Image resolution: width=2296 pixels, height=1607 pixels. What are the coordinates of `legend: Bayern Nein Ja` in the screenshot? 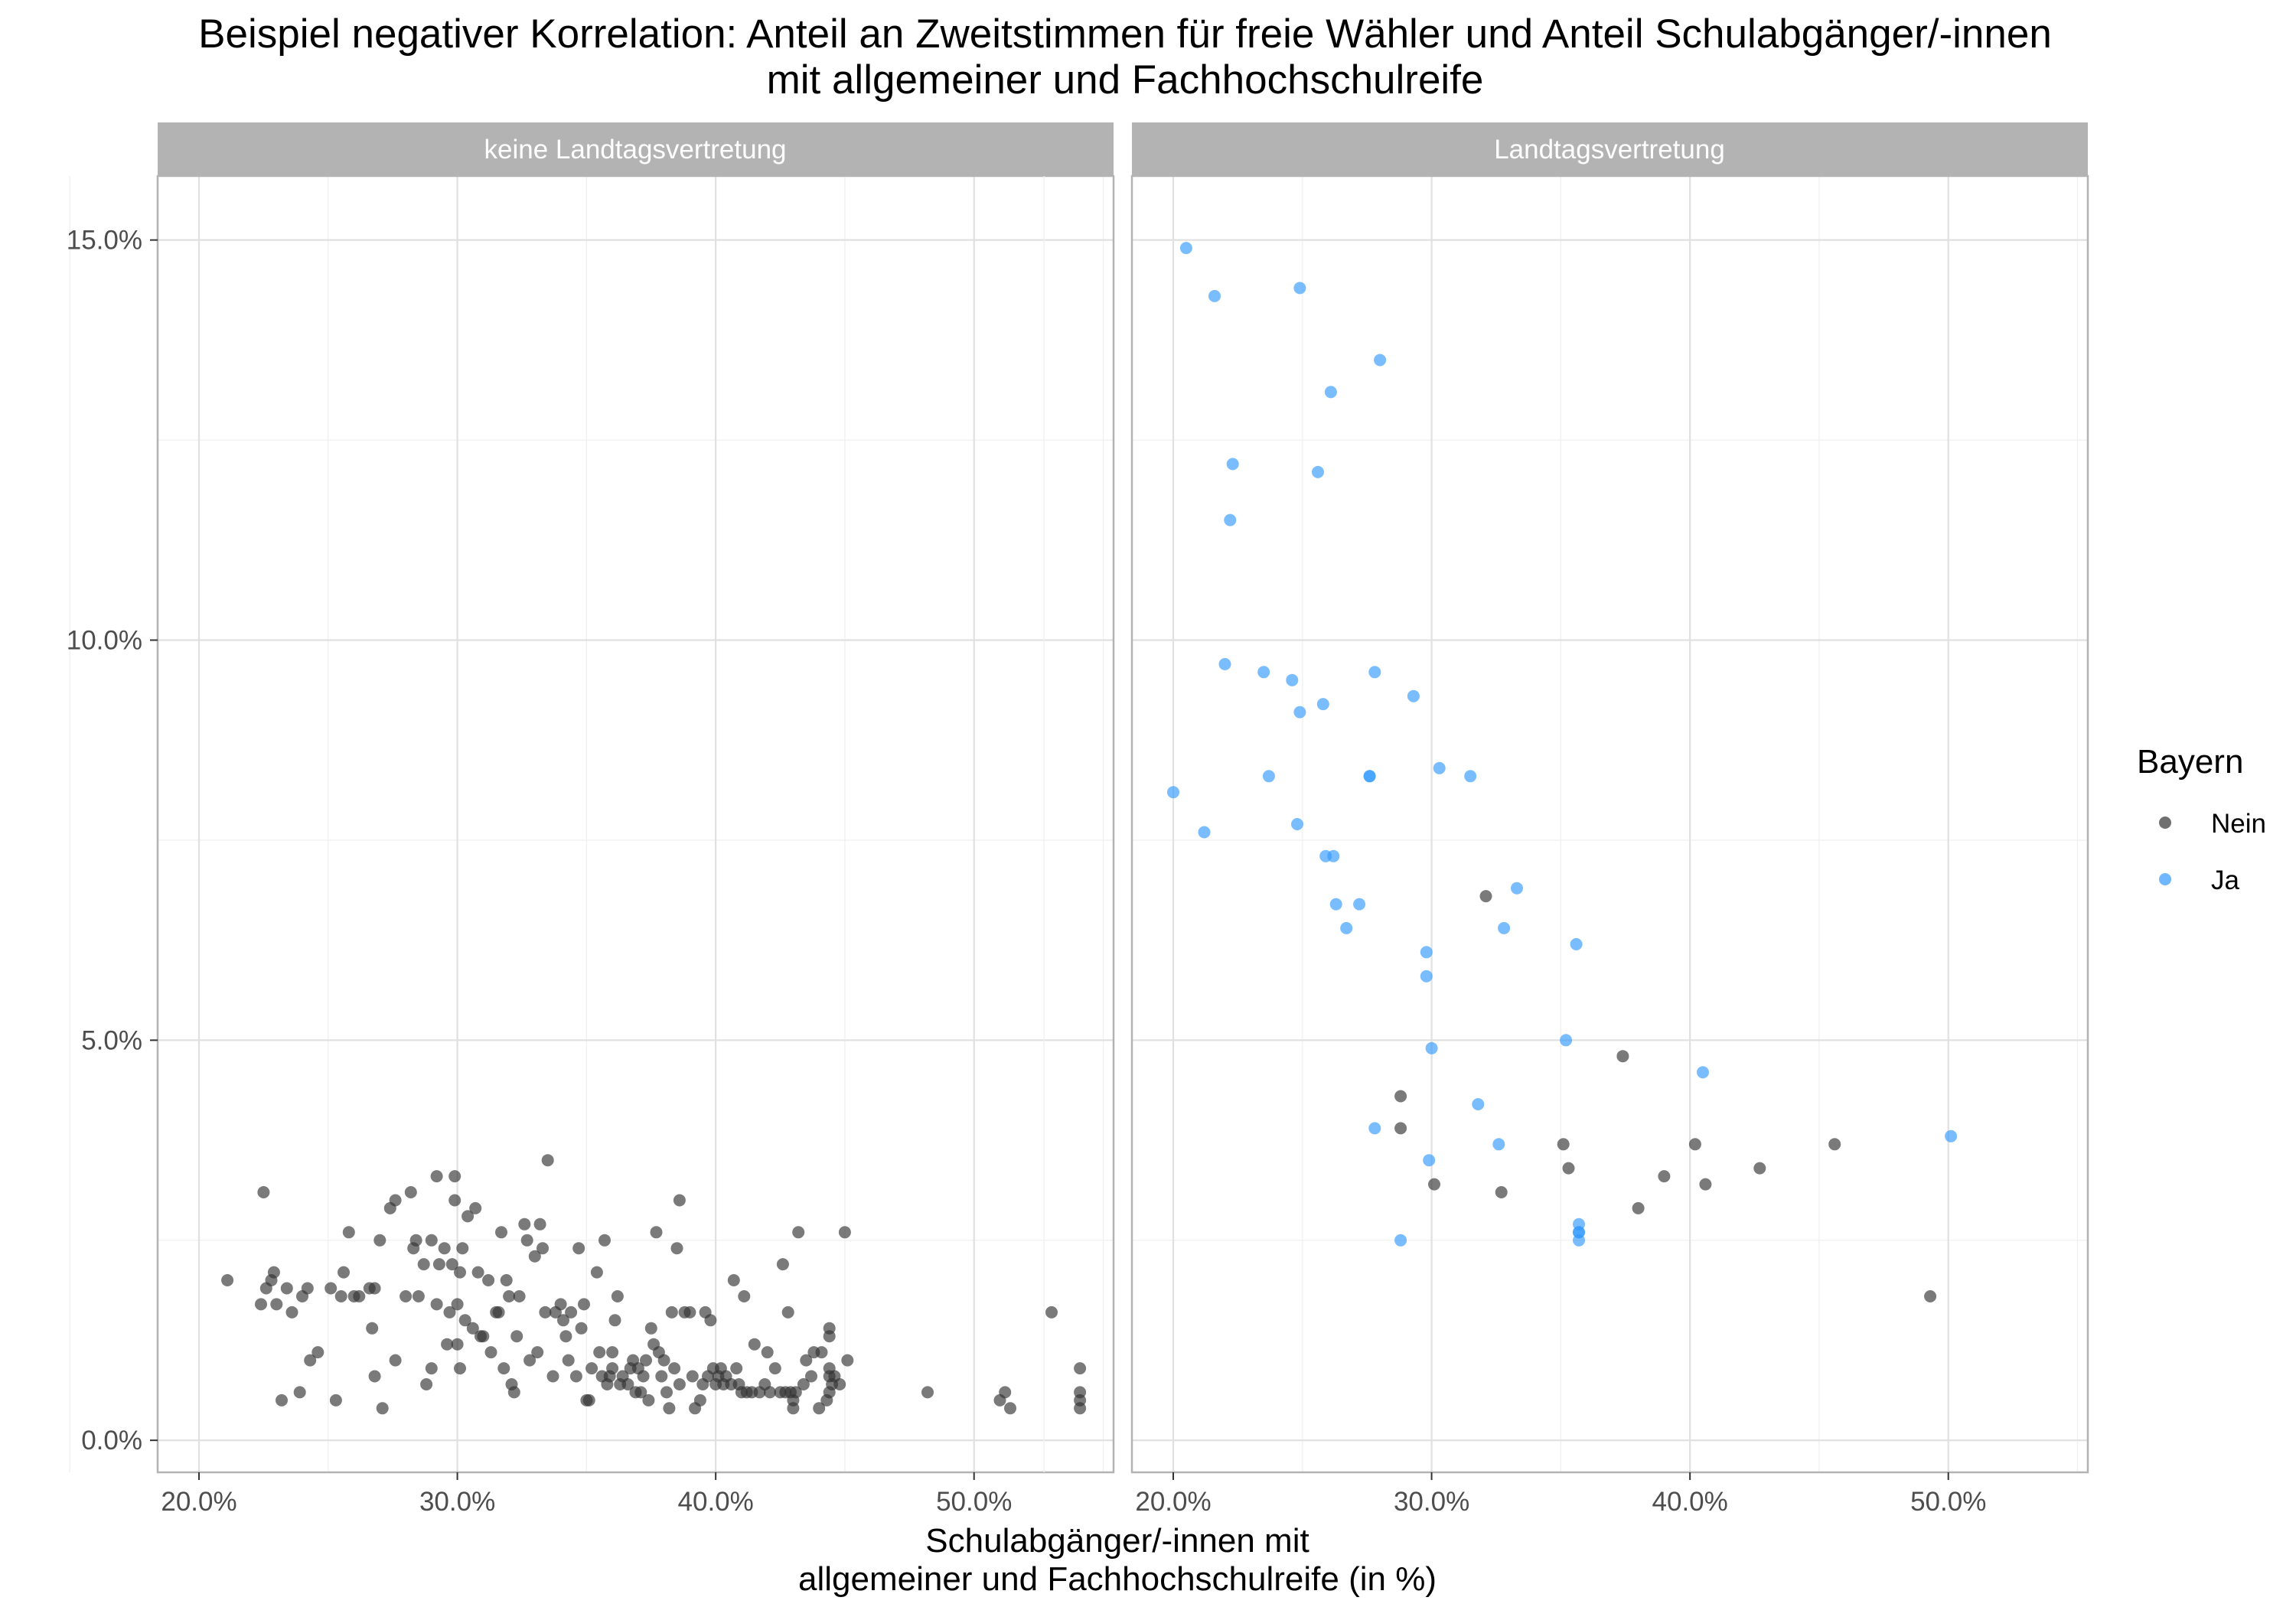 It's located at (2201, 819).